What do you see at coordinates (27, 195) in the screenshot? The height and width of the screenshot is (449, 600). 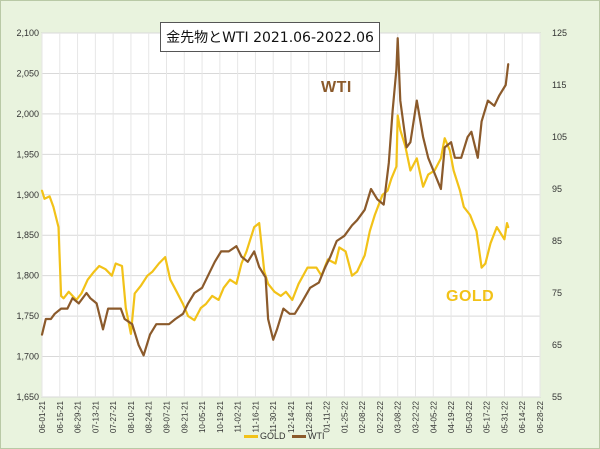 I see `y-left-tick-label: 1,900` at bounding box center [27, 195].